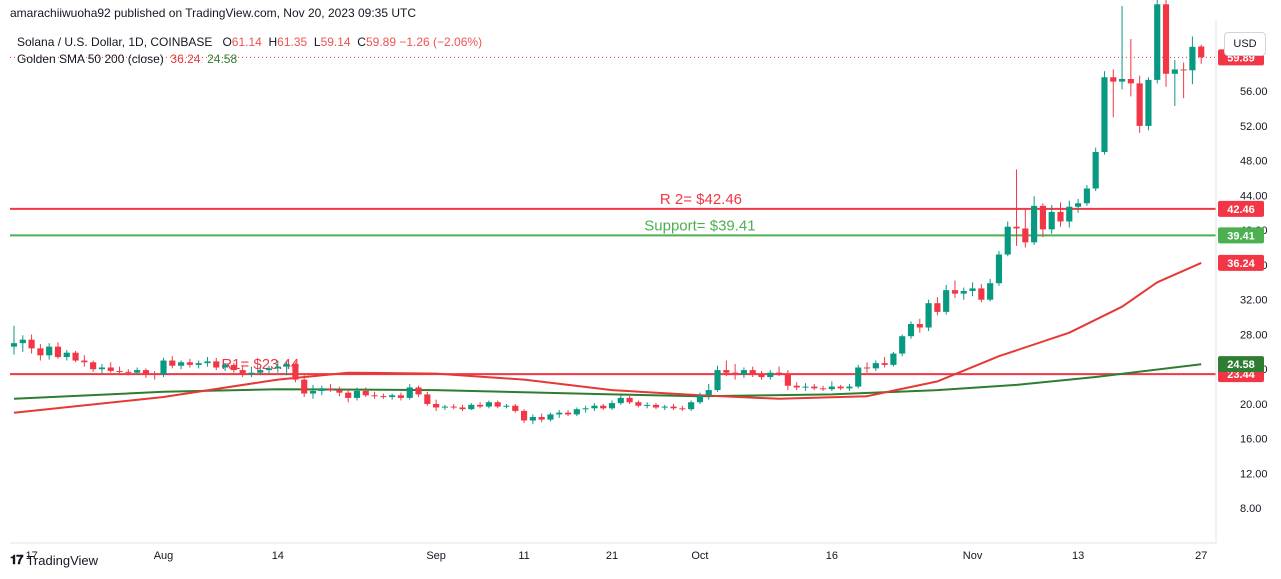  What do you see at coordinates (1254, 162) in the screenshot?
I see `price-tick-label: 48.00` at bounding box center [1254, 162].